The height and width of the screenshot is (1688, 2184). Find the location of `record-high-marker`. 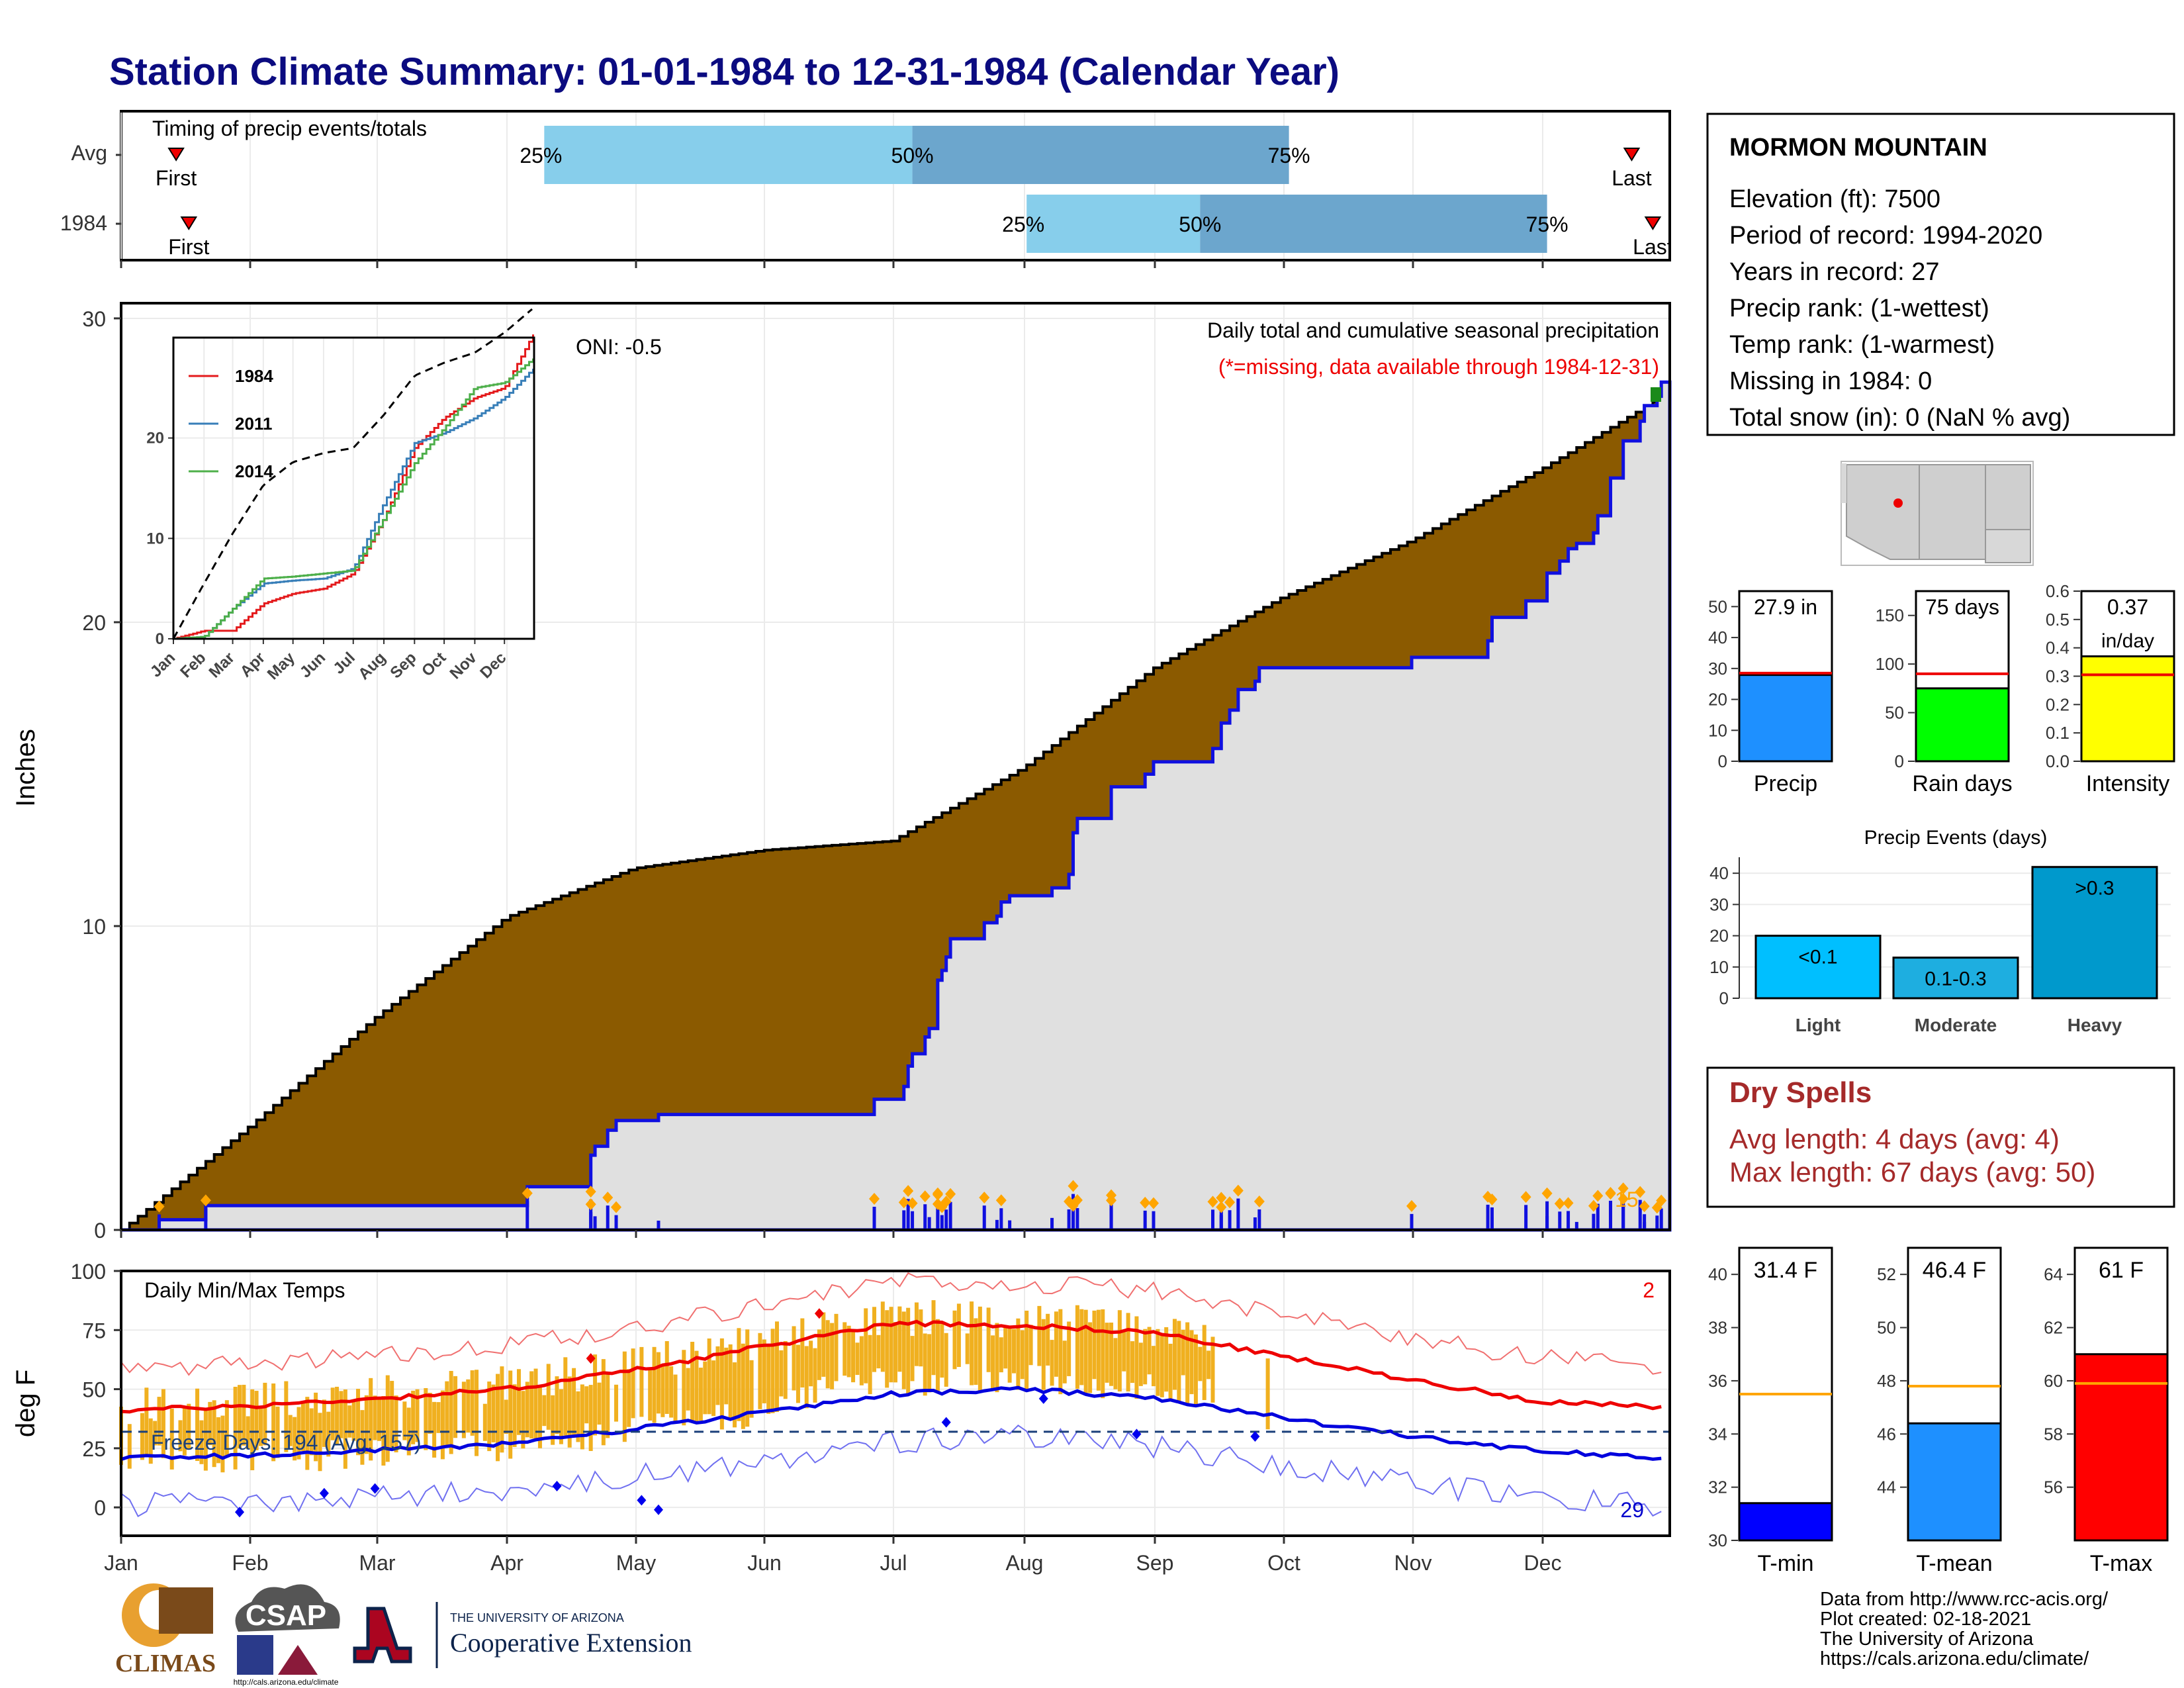

record-high-marker is located at coordinates (591, 1358).